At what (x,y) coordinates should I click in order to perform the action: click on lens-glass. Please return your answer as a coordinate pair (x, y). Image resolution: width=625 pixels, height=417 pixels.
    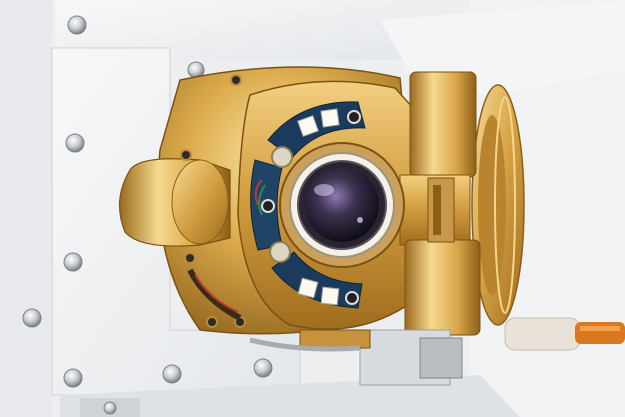
    Looking at the image, I should click on (342, 205).